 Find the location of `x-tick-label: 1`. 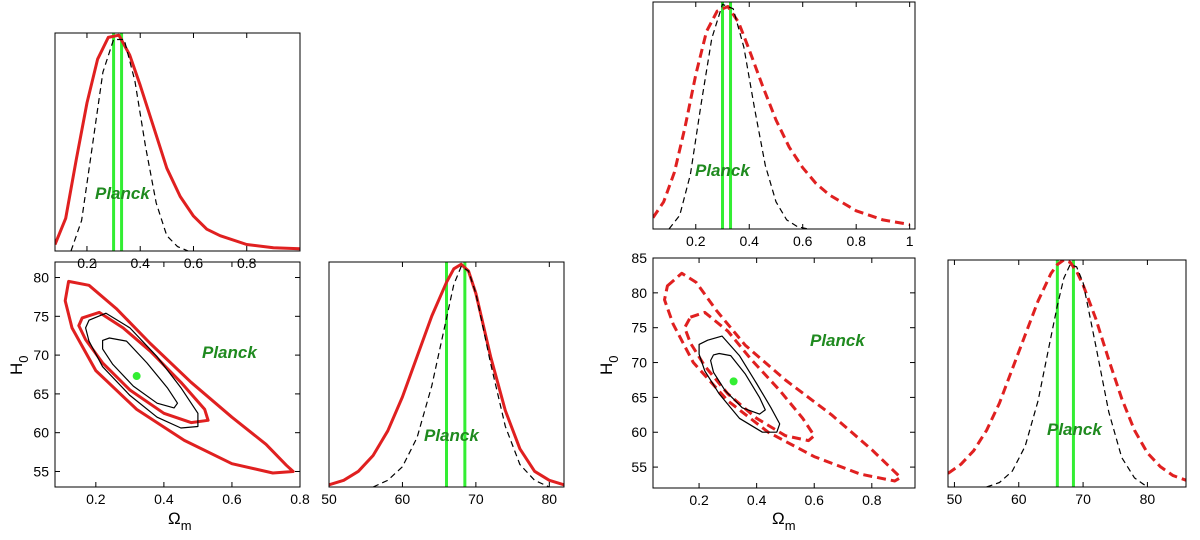

x-tick-label: 1 is located at coordinates (910, 241).